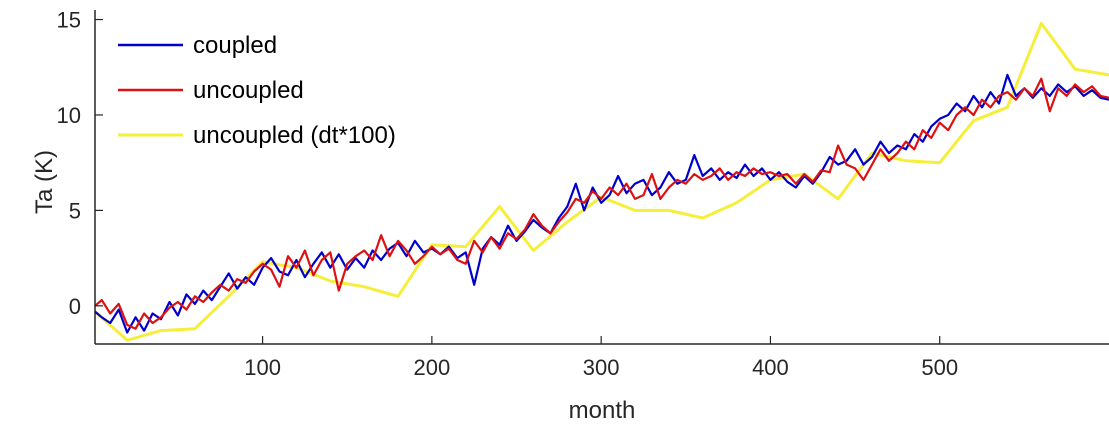 The height and width of the screenshot is (428, 1109). What do you see at coordinates (602, 410) in the screenshot?
I see `x-axis-title: month` at bounding box center [602, 410].